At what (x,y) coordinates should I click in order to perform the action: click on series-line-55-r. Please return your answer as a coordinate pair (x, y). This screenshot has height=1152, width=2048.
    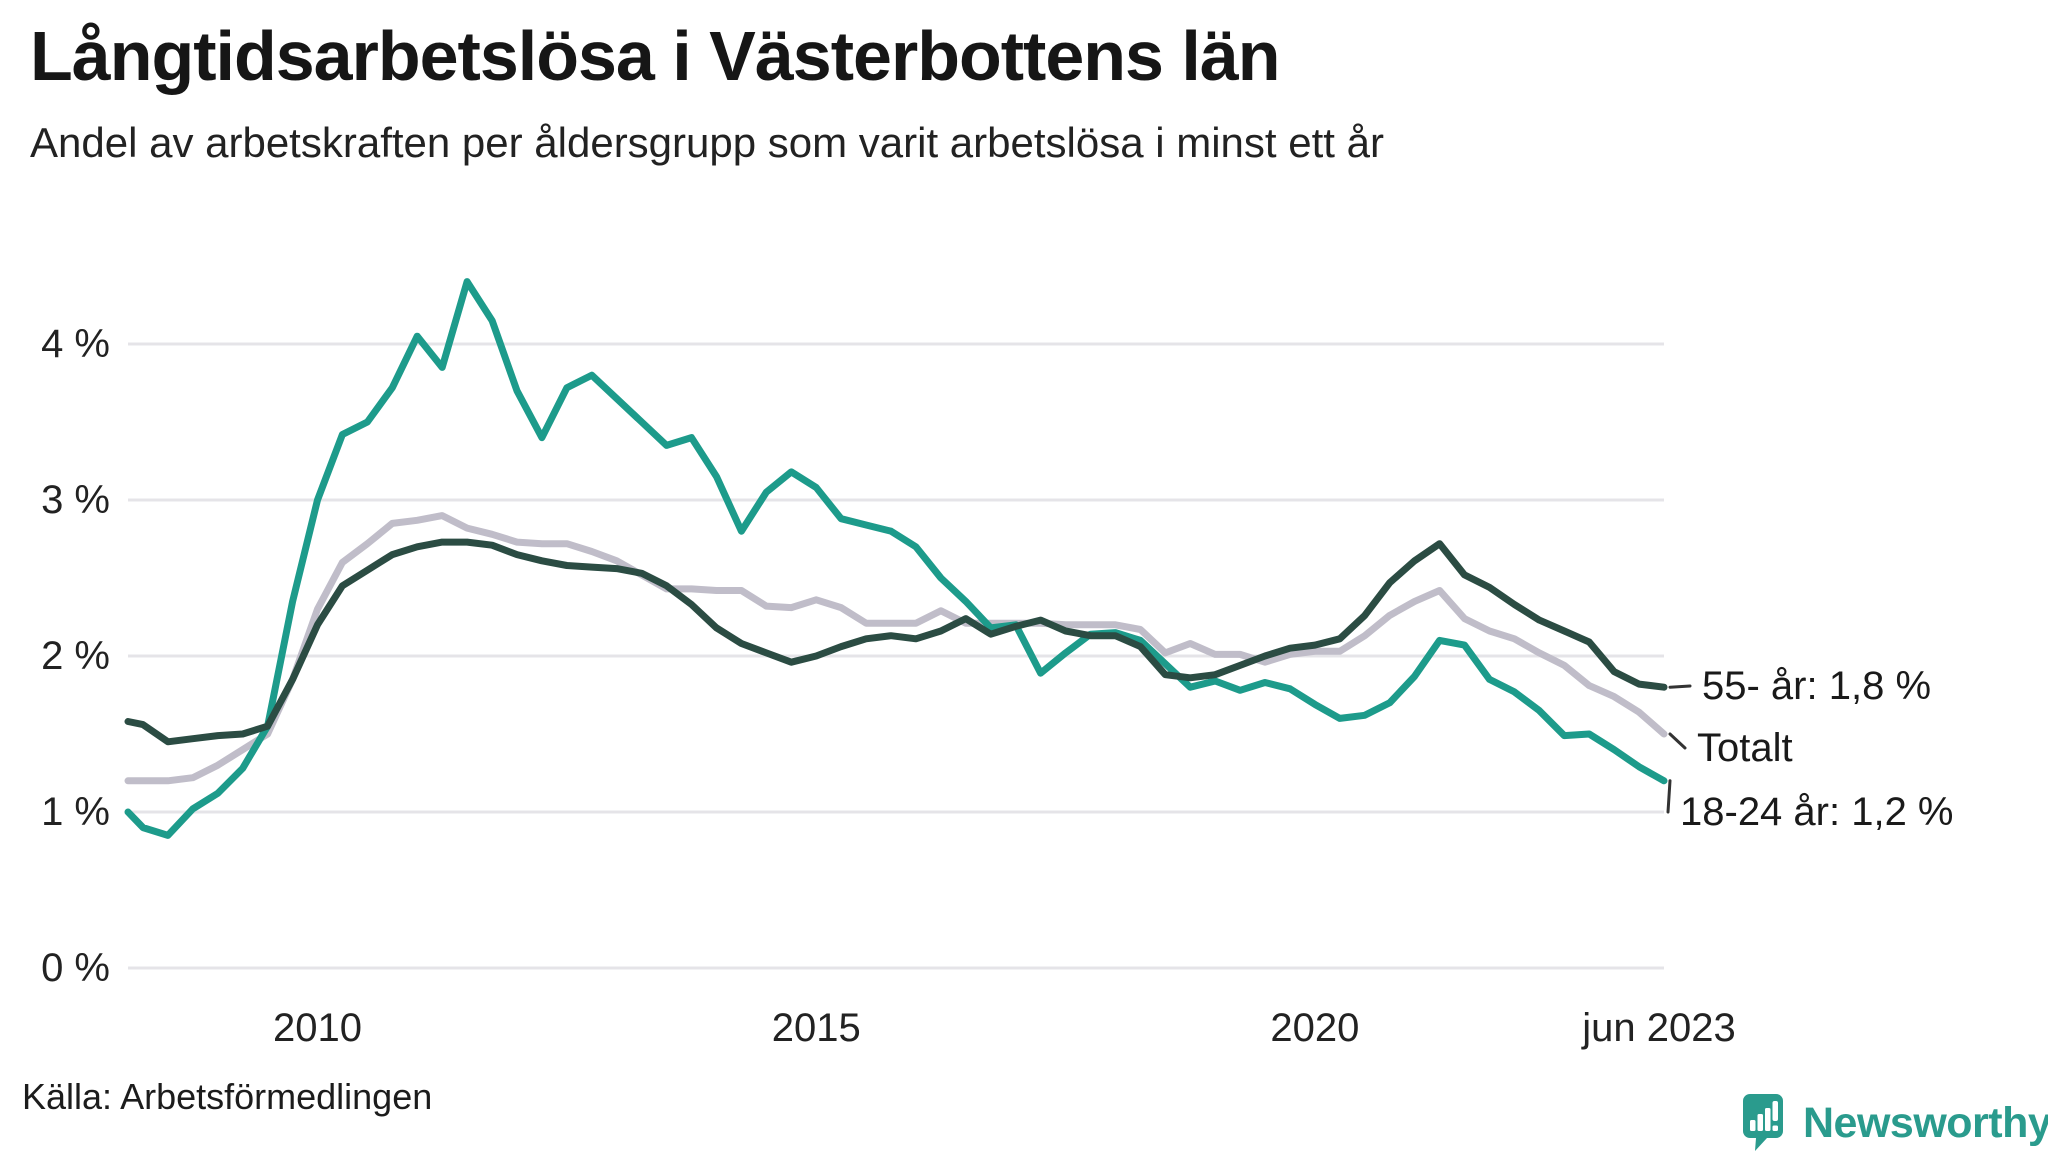
    Looking at the image, I should click on (896, 642).